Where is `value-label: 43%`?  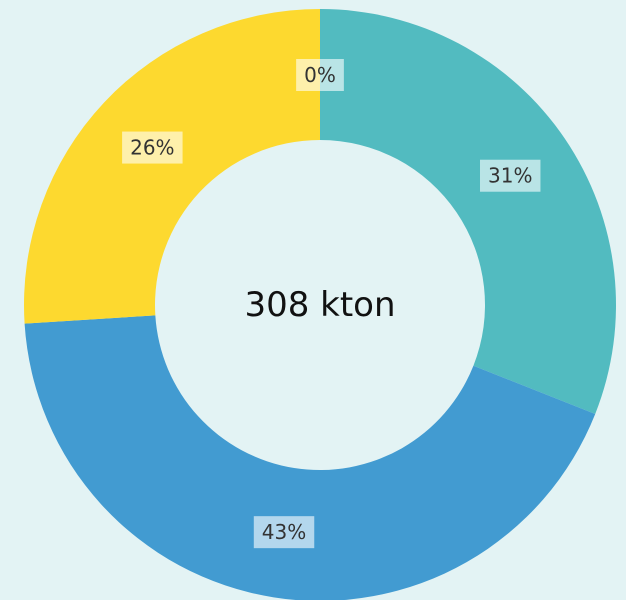 value-label: 43% is located at coordinates (284, 532).